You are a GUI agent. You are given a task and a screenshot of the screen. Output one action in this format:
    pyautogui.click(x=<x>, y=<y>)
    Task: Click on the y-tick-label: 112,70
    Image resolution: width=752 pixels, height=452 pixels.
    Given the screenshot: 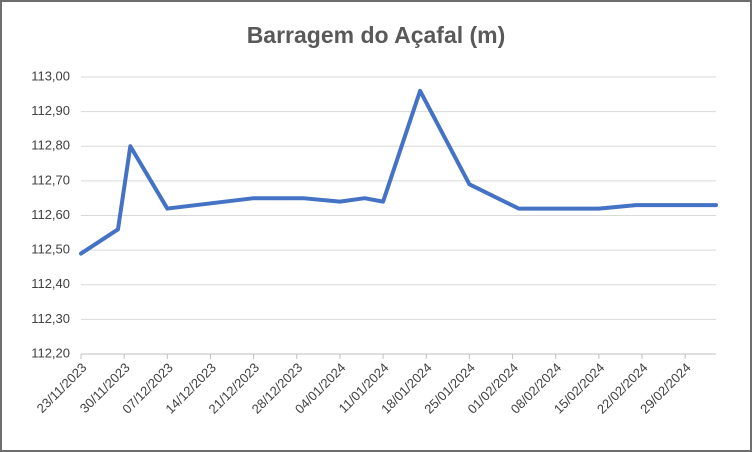 What is the action you would take?
    pyautogui.click(x=50, y=179)
    